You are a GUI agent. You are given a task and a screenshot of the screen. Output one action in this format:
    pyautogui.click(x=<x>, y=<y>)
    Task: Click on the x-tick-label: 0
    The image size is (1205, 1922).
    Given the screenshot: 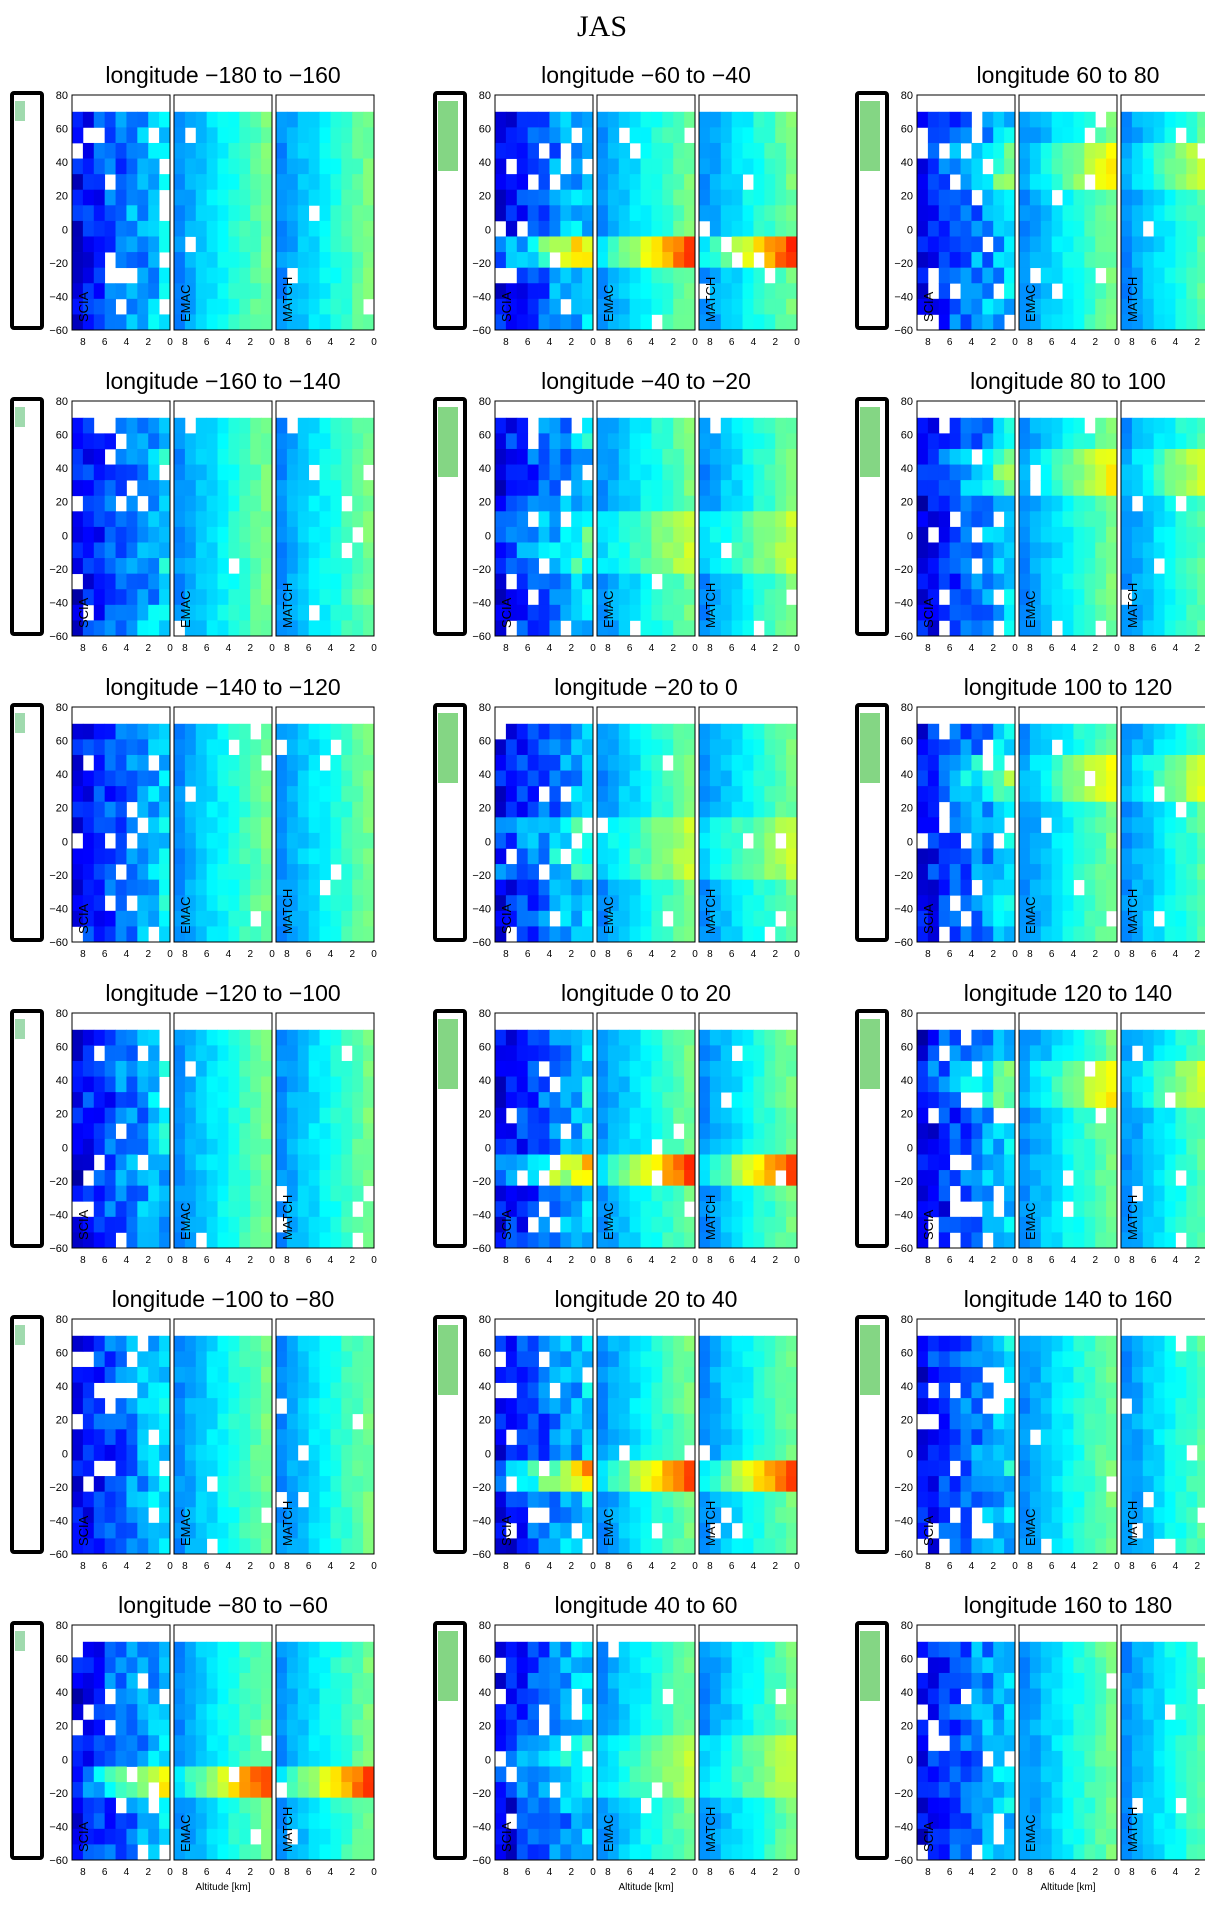 What is the action you would take?
    pyautogui.click(x=593, y=1566)
    